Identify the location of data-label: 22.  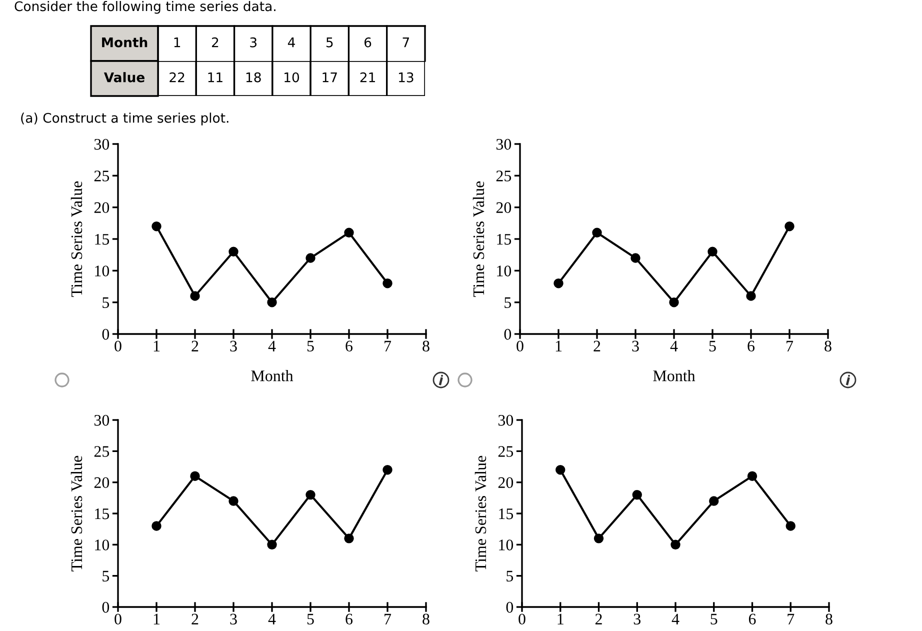
(177, 77).